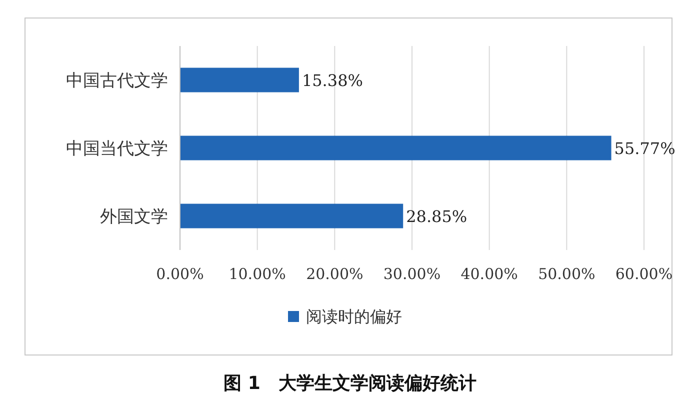 This screenshot has width=700, height=405. Describe the element at coordinates (412, 274) in the screenshot. I see `x-tick-label: 30.00%` at that location.